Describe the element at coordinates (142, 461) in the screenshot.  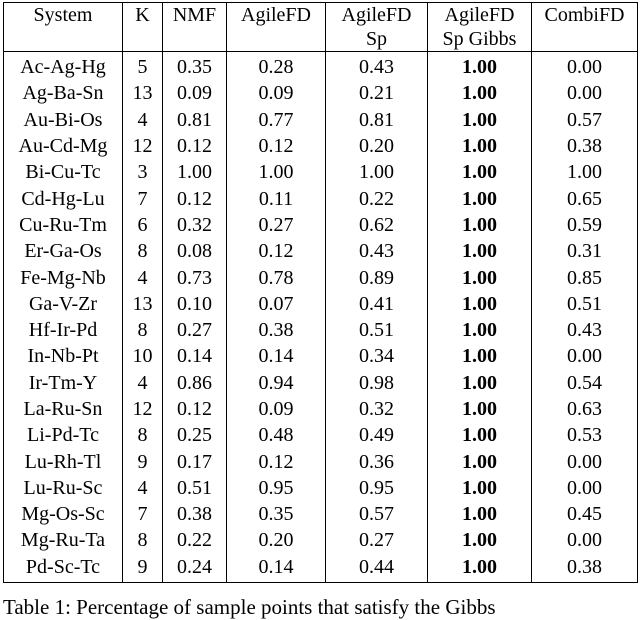
I see `cell-k: 9` at that location.